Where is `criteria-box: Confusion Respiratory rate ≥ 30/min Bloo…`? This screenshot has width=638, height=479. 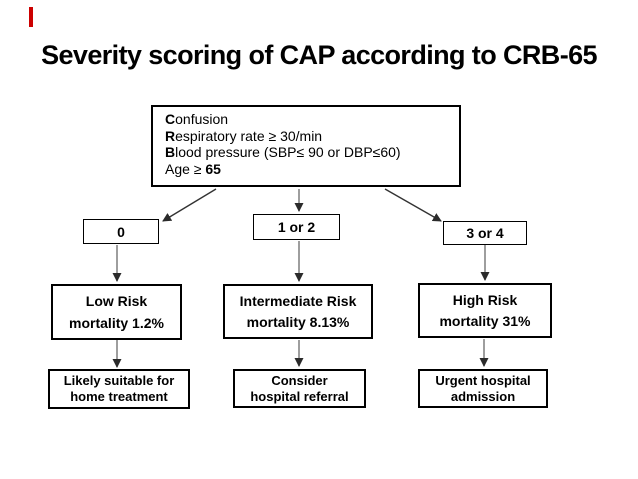 criteria-box: Confusion Respiratory rate ≥ 30/min Bloo… is located at coordinates (306, 146).